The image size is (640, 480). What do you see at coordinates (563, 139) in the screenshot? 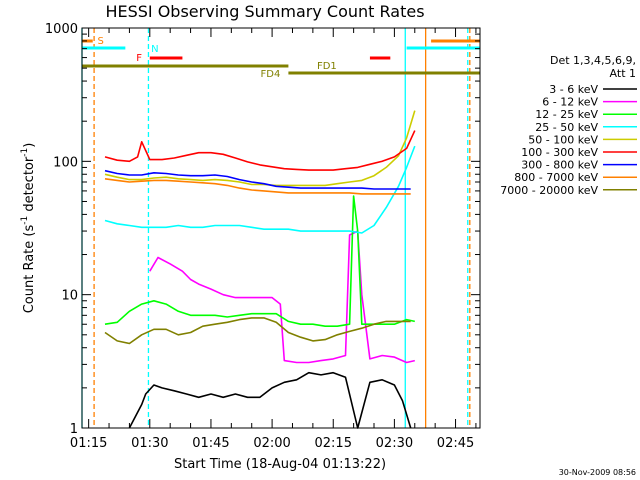
I see `legend-label: 50 - 100 keV` at bounding box center [563, 139].